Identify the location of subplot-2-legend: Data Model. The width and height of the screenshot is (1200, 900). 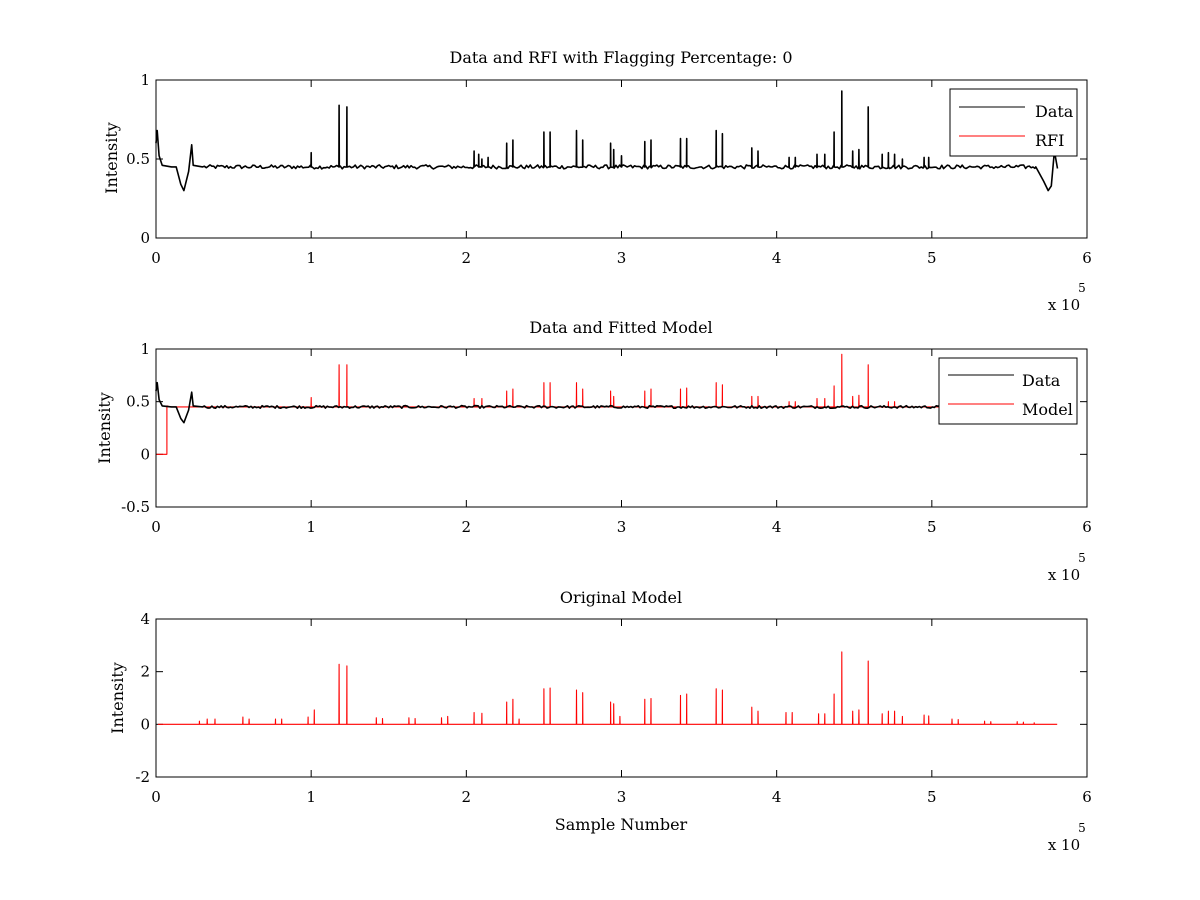
(1008, 391).